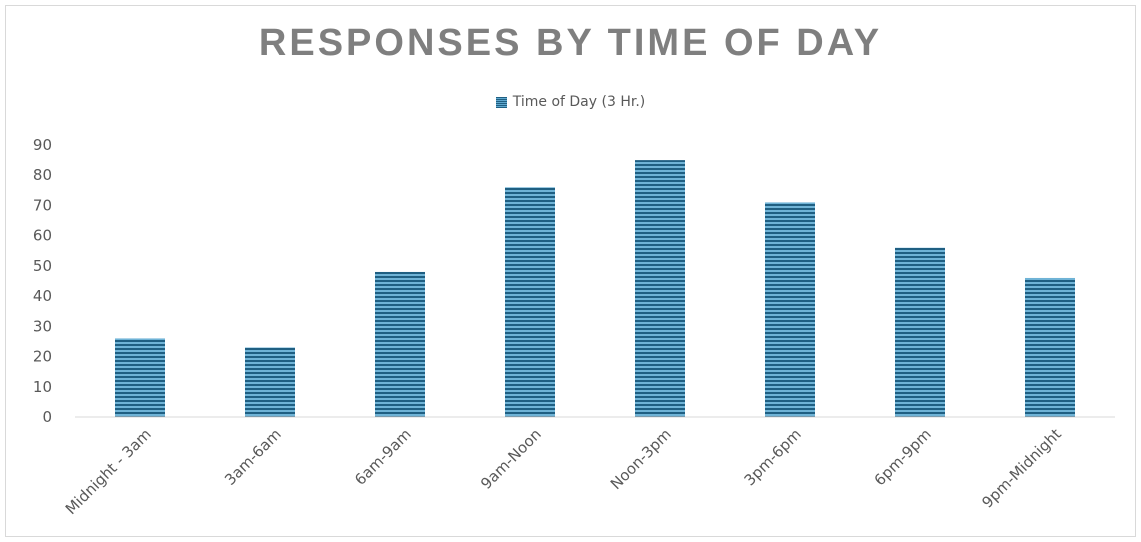  What do you see at coordinates (903, 457) in the screenshot?
I see `x-tick-label: 6pm-9pm` at bounding box center [903, 457].